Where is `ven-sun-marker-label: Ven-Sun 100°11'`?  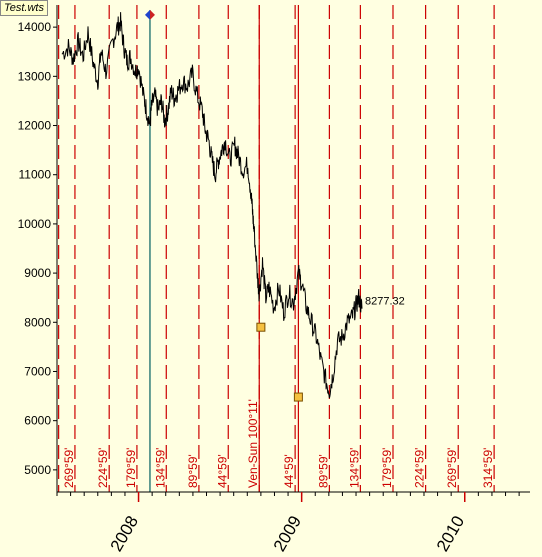 ven-sun-marker-label: Ven-Sun 100°11' is located at coordinates (253, 443).